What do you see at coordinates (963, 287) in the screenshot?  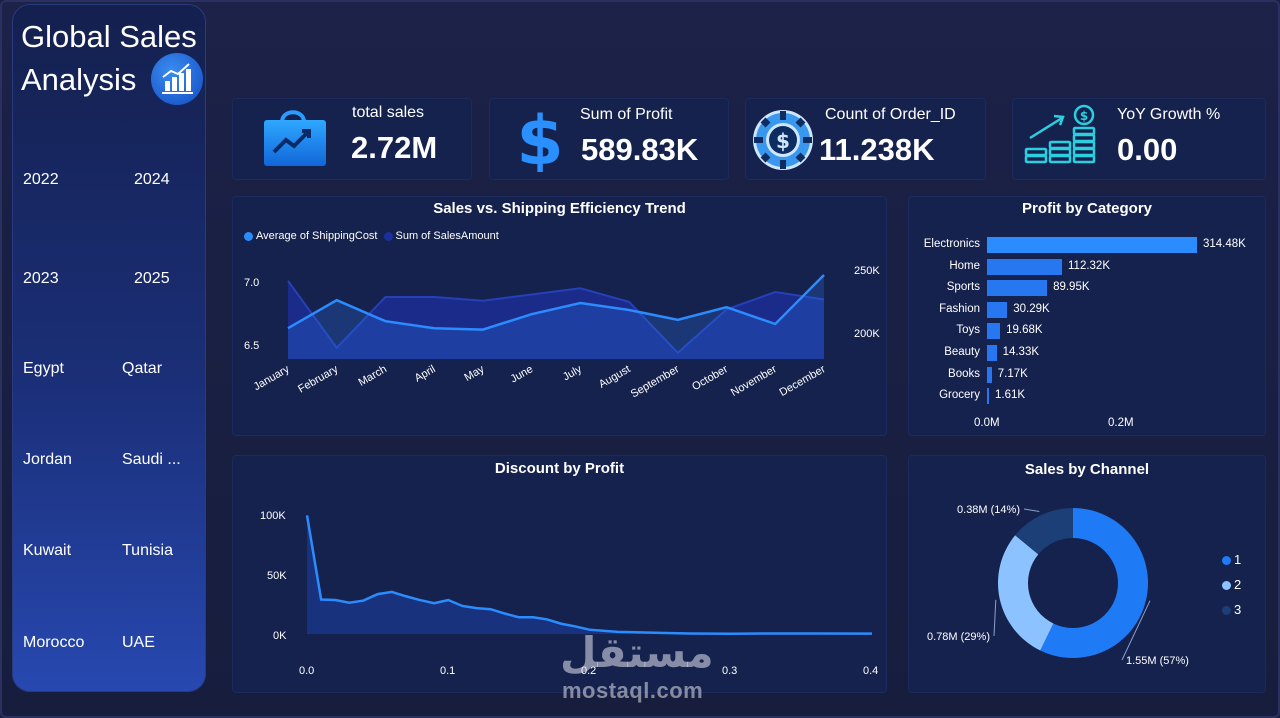 I see `category-label: Sports` at bounding box center [963, 287].